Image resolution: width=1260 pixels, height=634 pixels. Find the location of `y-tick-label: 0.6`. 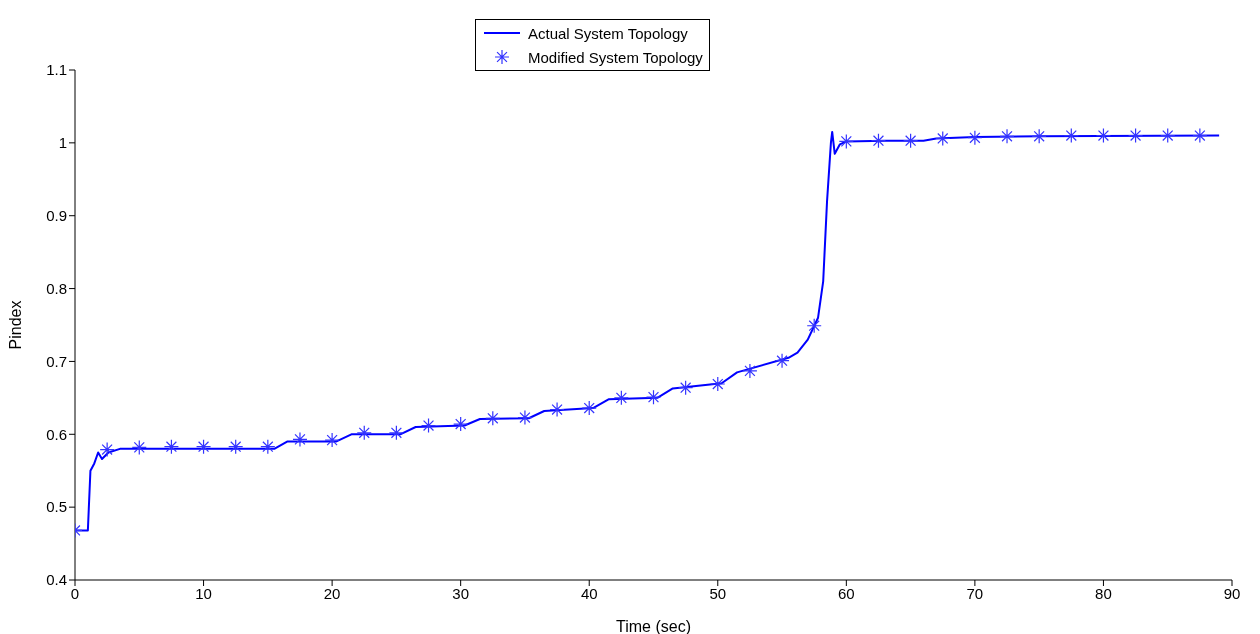

y-tick-label: 0.6 is located at coordinates (56, 434).